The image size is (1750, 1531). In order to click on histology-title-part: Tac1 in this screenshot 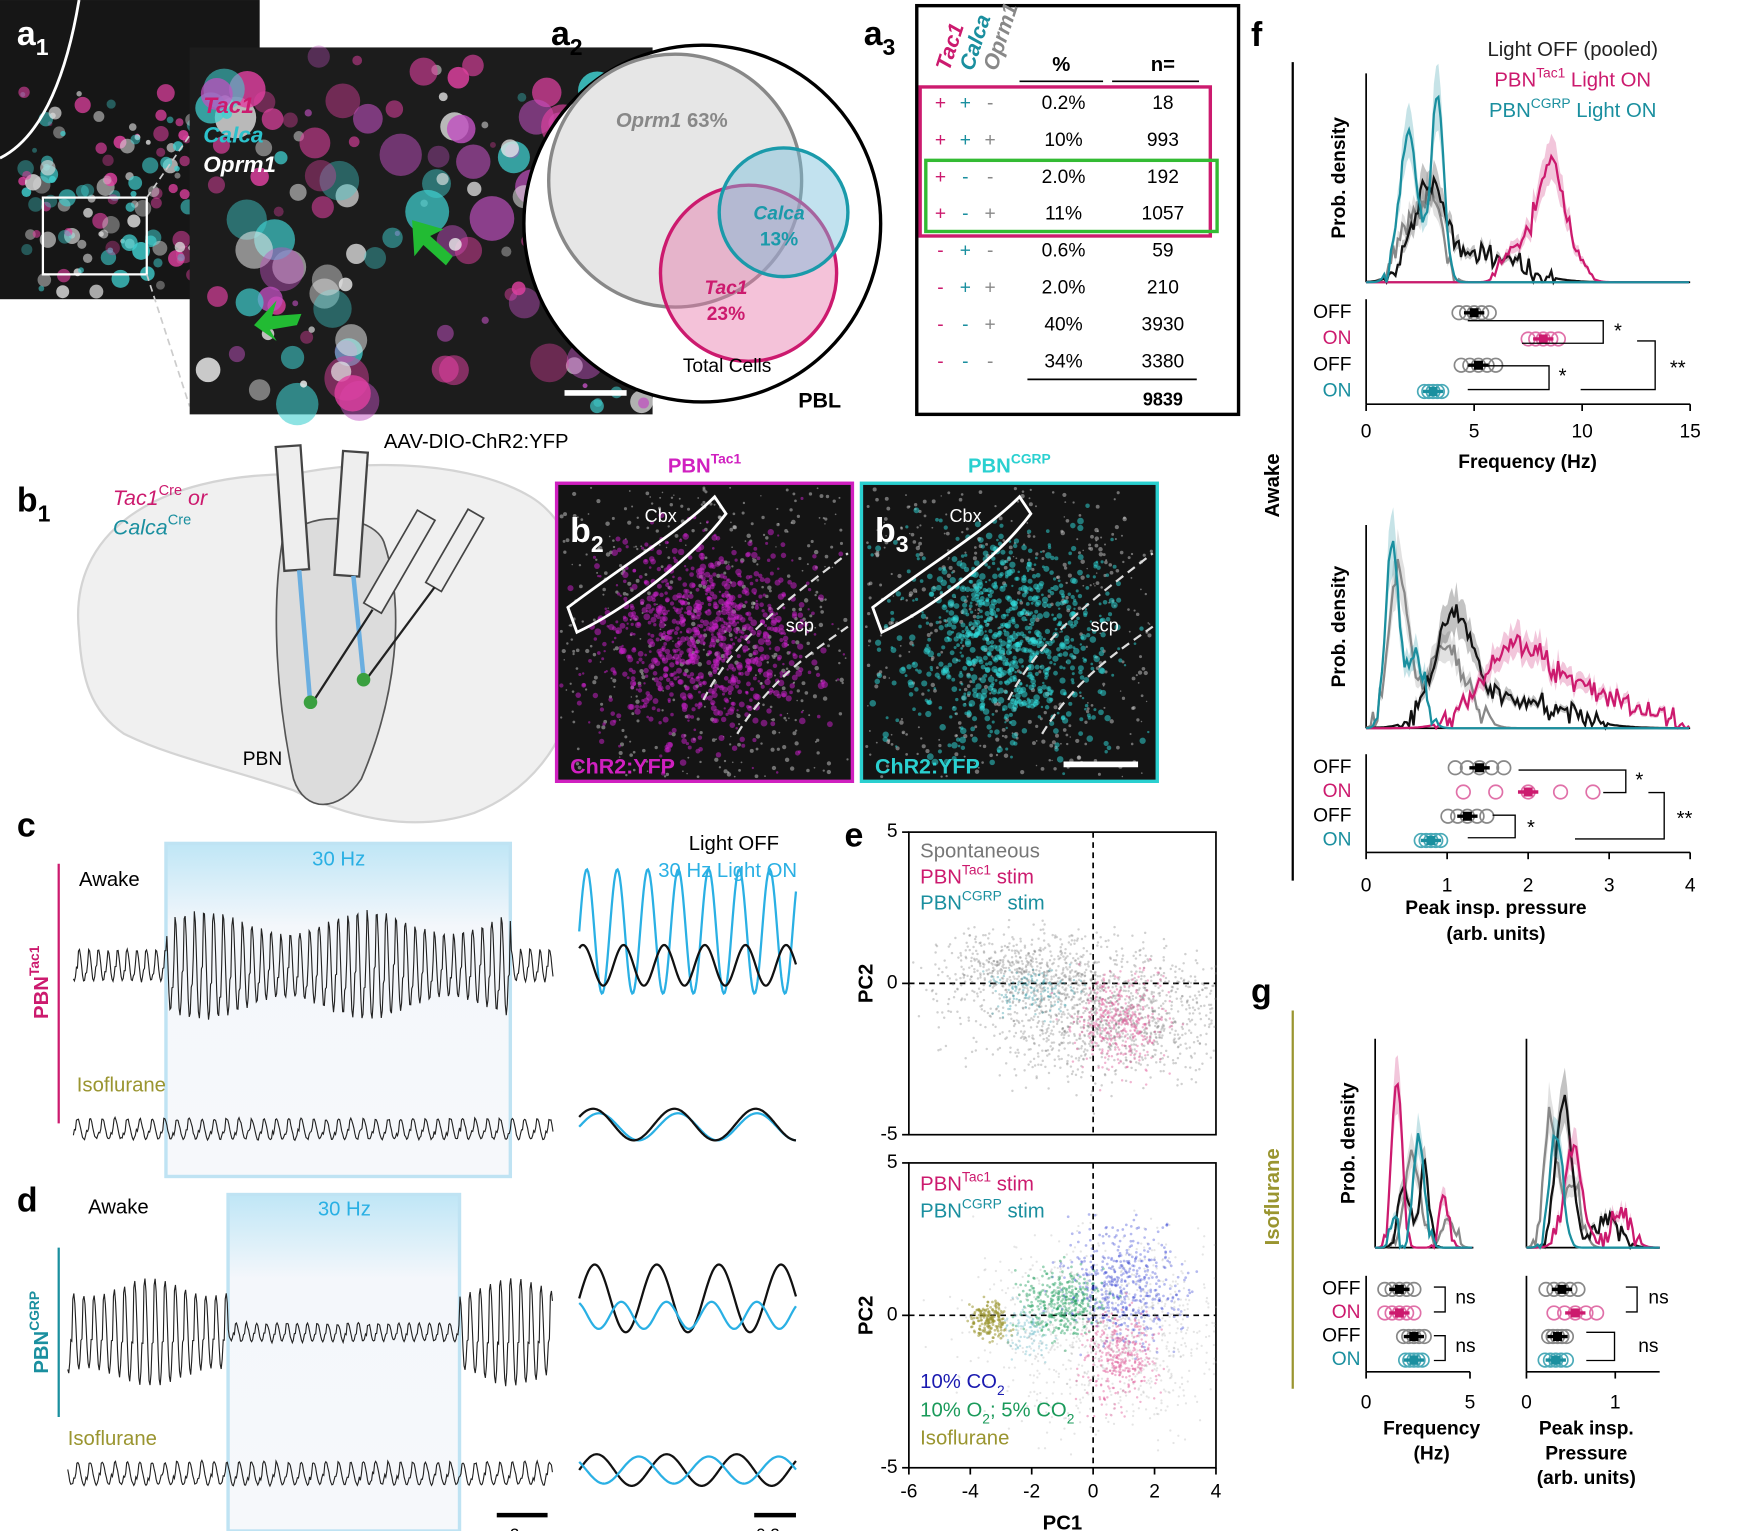, I will do `click(726, 458)`.